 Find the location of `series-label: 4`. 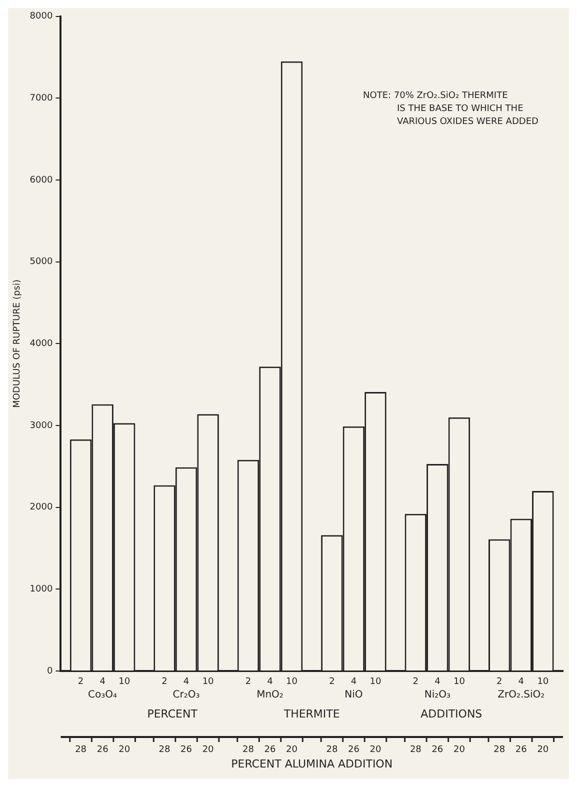

series-label: 4 is located at coordinates (103, 681).